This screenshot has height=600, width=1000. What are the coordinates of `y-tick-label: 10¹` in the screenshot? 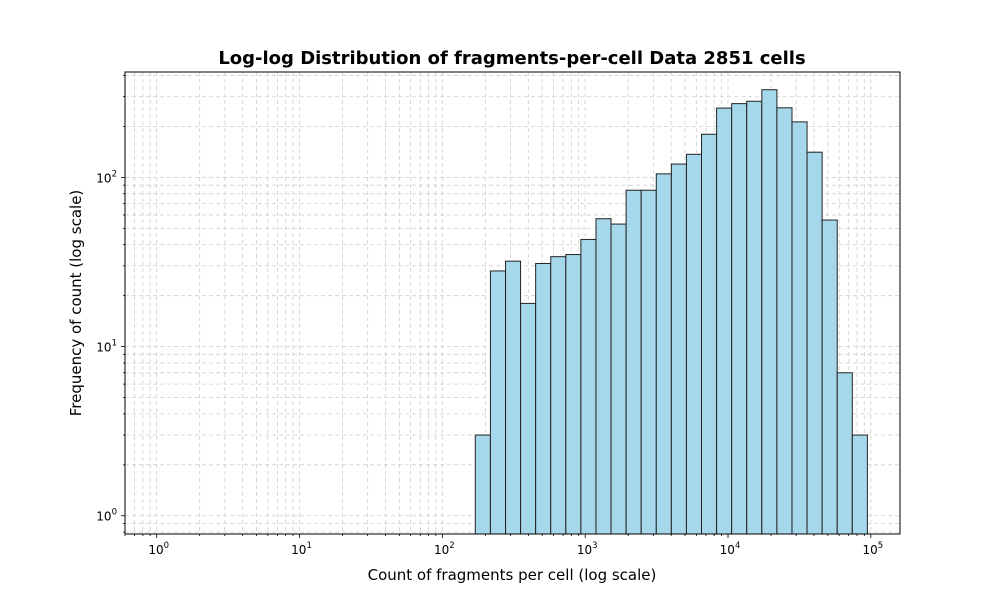 It's located at (106, 347).